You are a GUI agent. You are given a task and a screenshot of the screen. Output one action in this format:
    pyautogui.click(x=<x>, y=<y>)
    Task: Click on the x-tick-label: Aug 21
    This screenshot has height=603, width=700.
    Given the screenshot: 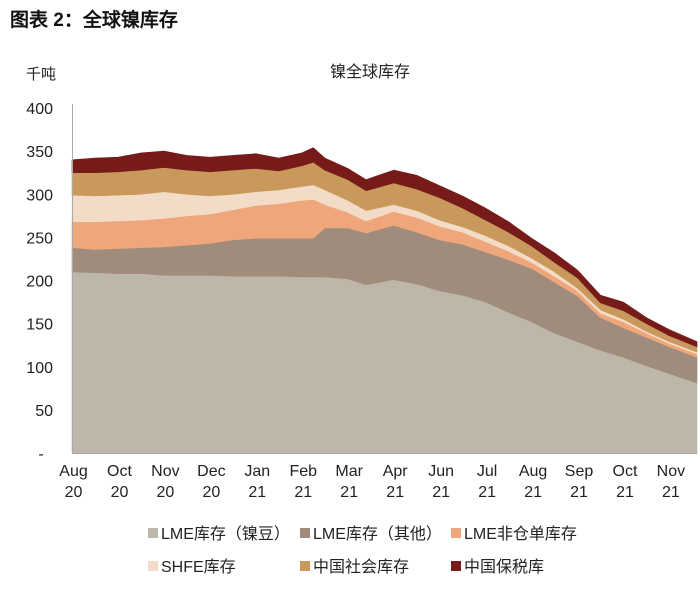 What is the action you would take?
    pyautogui.click(x=533, y=482)
    